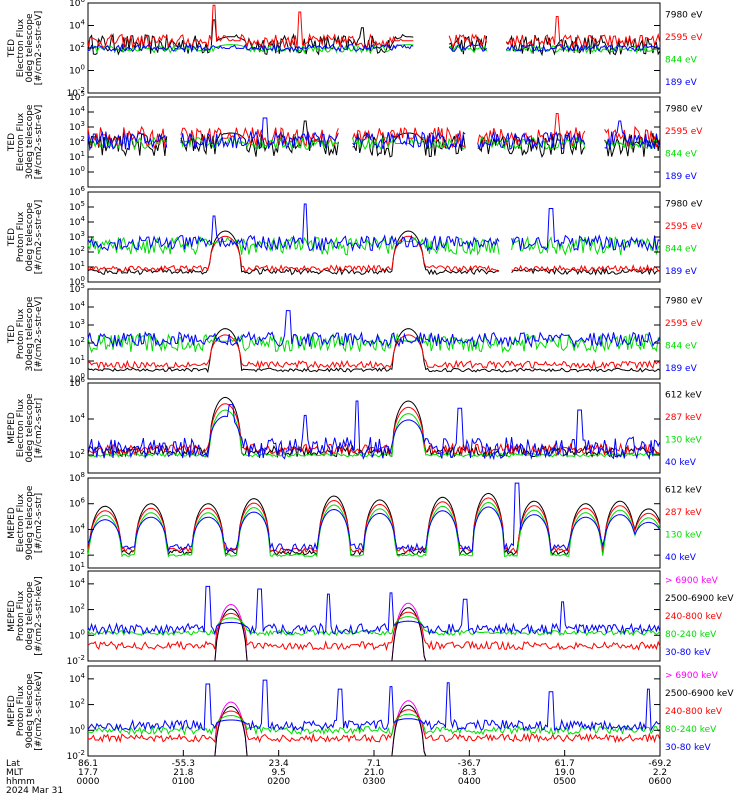 The height and width of the screenshot is (800, 750). Describe the element at coordinates (13, 764) in the screenshot. I see `x-row-label: Lat` at that location.